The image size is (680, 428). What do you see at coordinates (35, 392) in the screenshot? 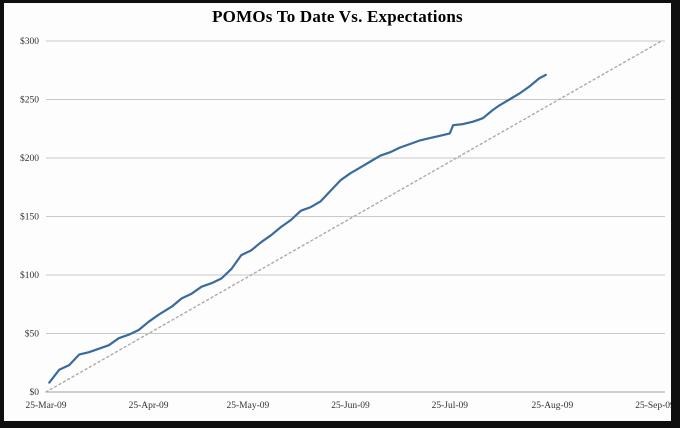
I see `y-tick-label: $0` at bounding box center [35, 392].